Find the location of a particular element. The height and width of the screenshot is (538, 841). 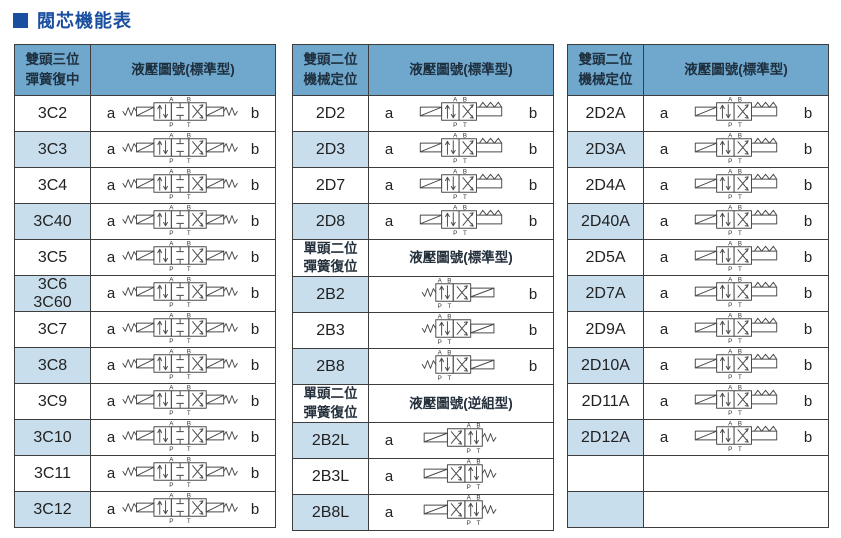

valve-code-cell: 3C7 is located at coordinates (52, 330).